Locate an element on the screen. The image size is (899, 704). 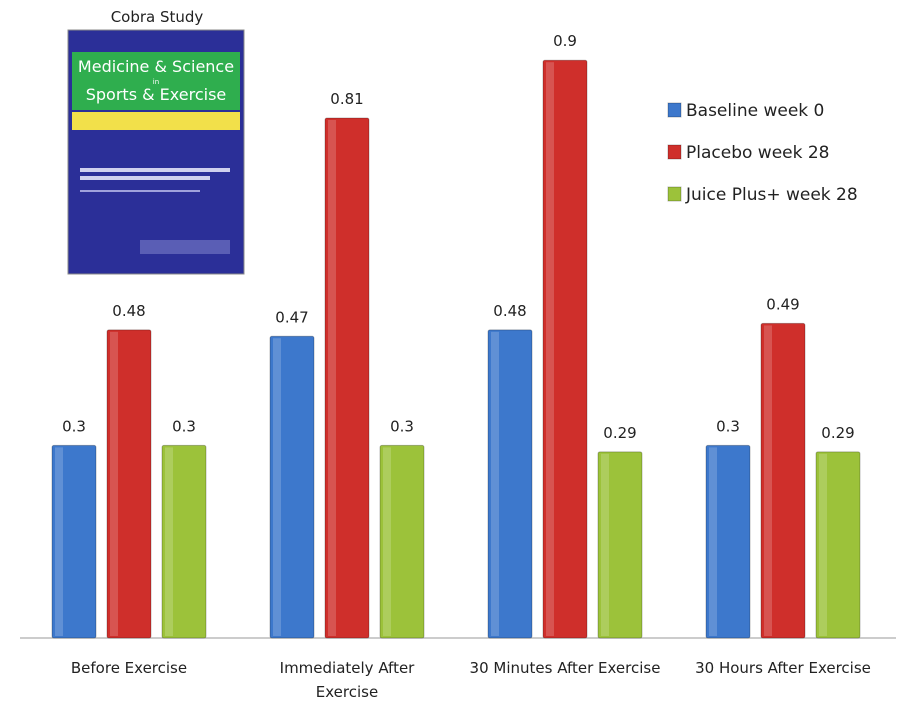
data-label: 0.9 is located at coordinates (565, 41).